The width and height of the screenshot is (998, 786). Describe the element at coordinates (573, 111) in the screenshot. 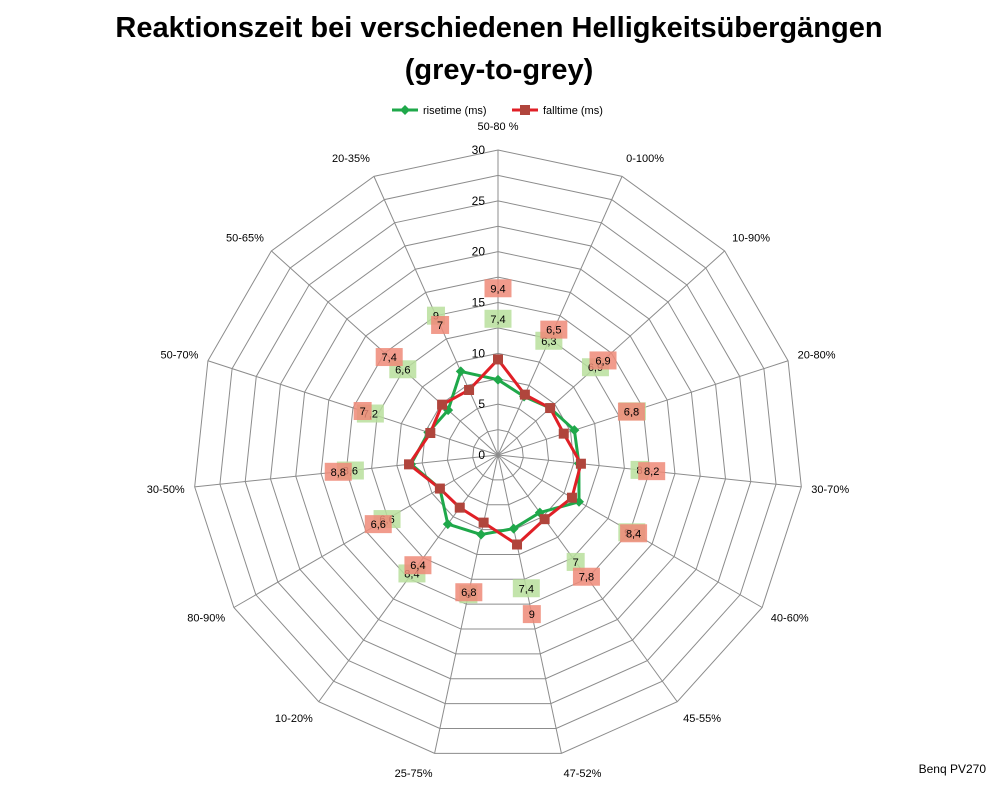

I see `legend-label: falltime (ms)` at that location.